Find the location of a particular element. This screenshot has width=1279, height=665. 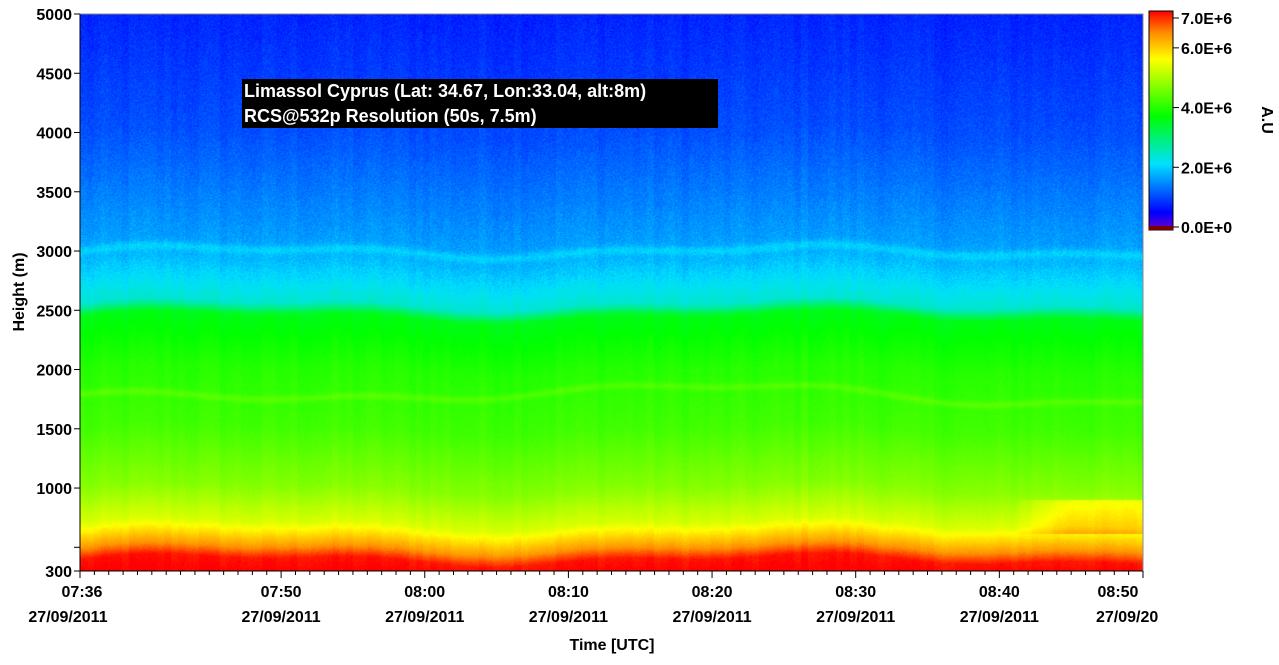

colorbar-tick-label: 0.0E+0 is located at coordinates (1206, 228).